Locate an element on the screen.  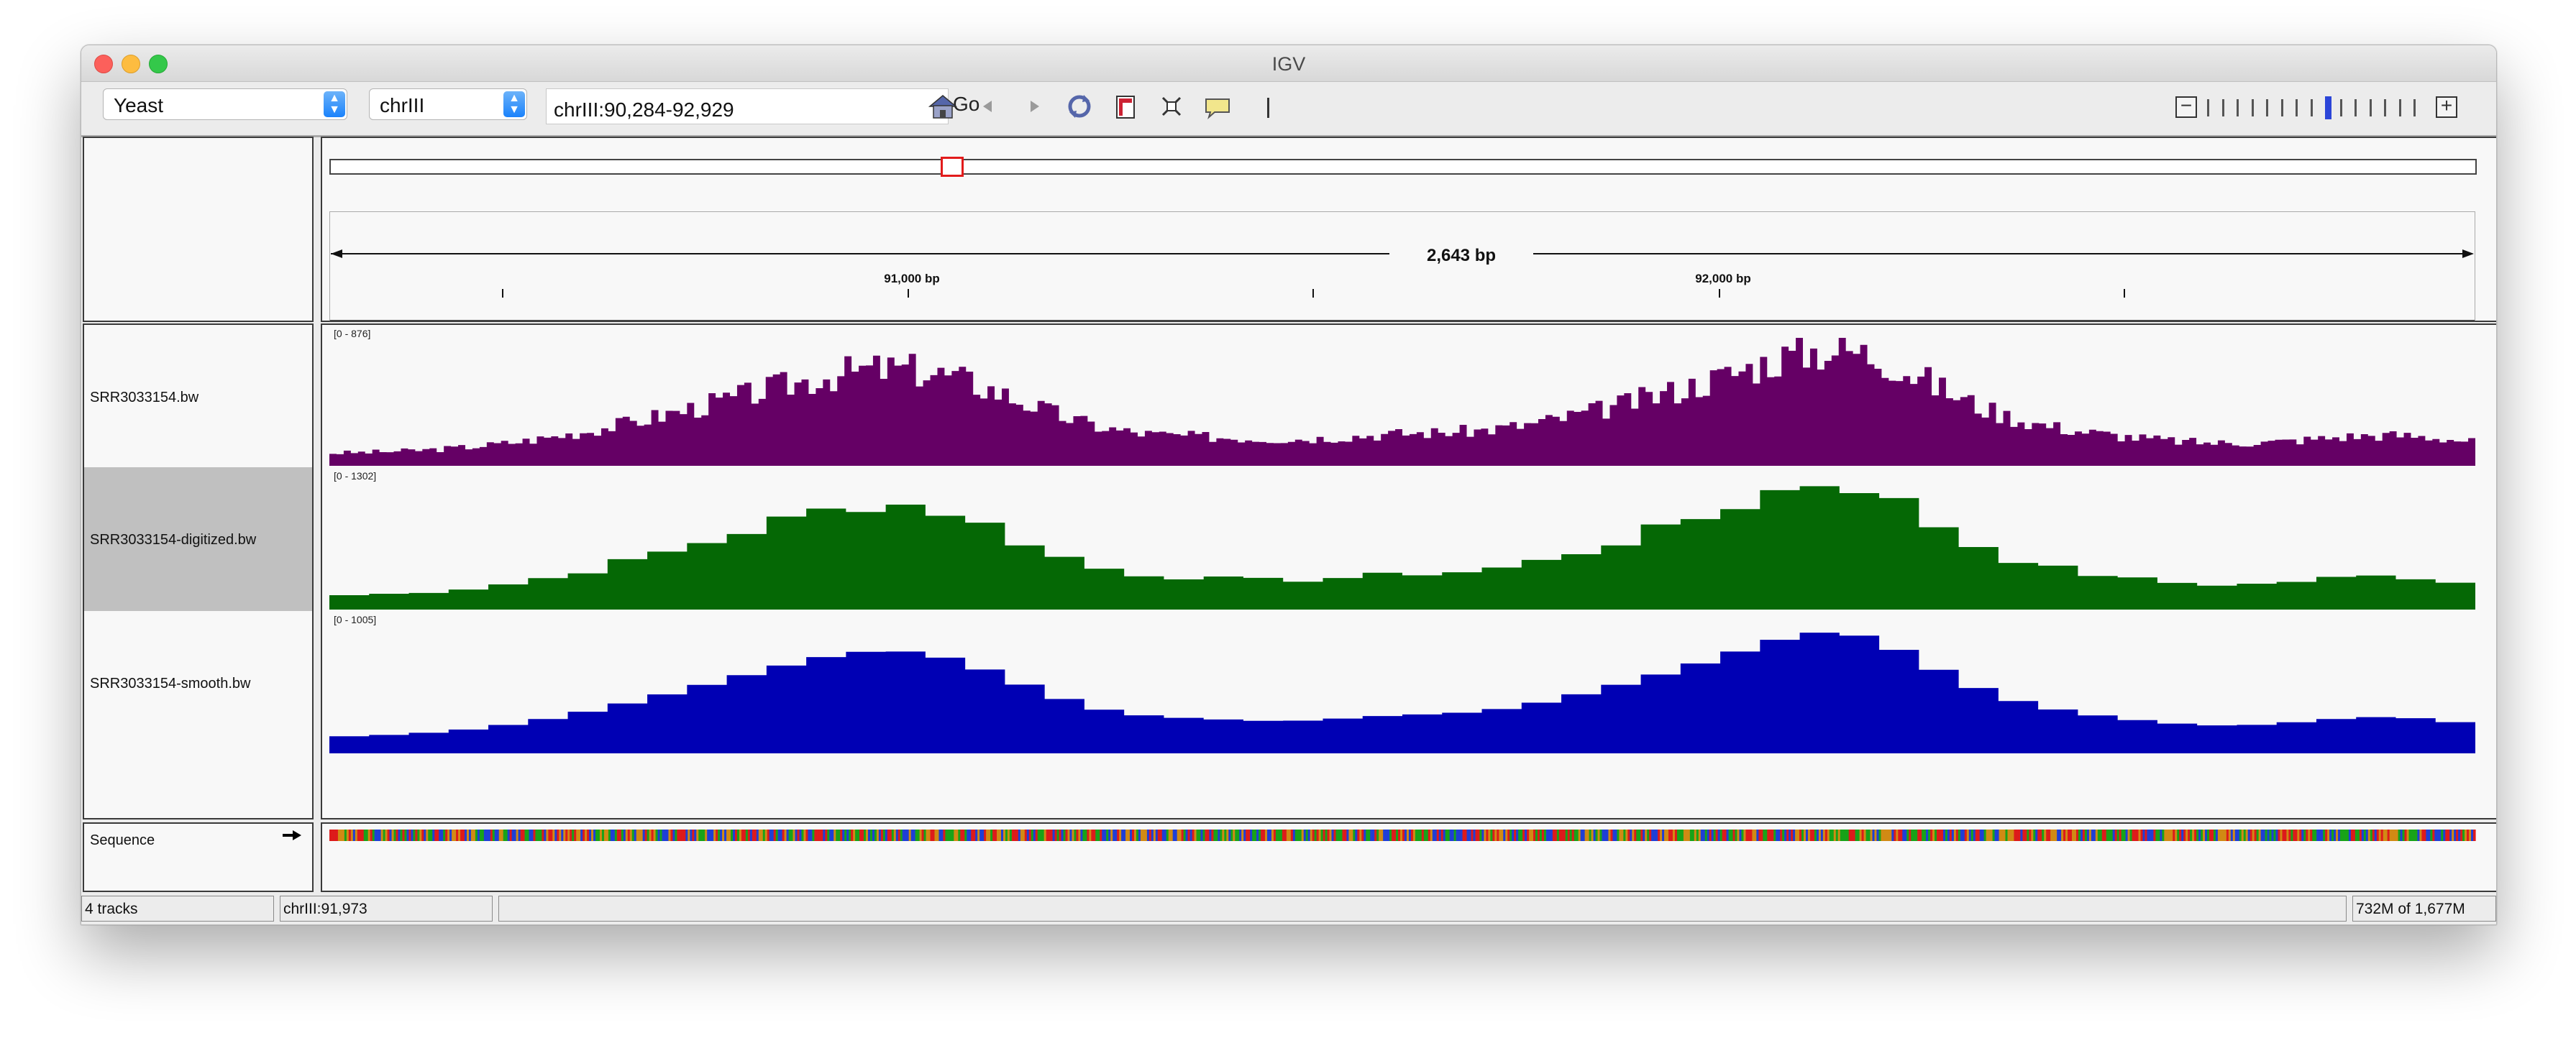
zoom-slider-thumb is located at coordinates (2328, 107).